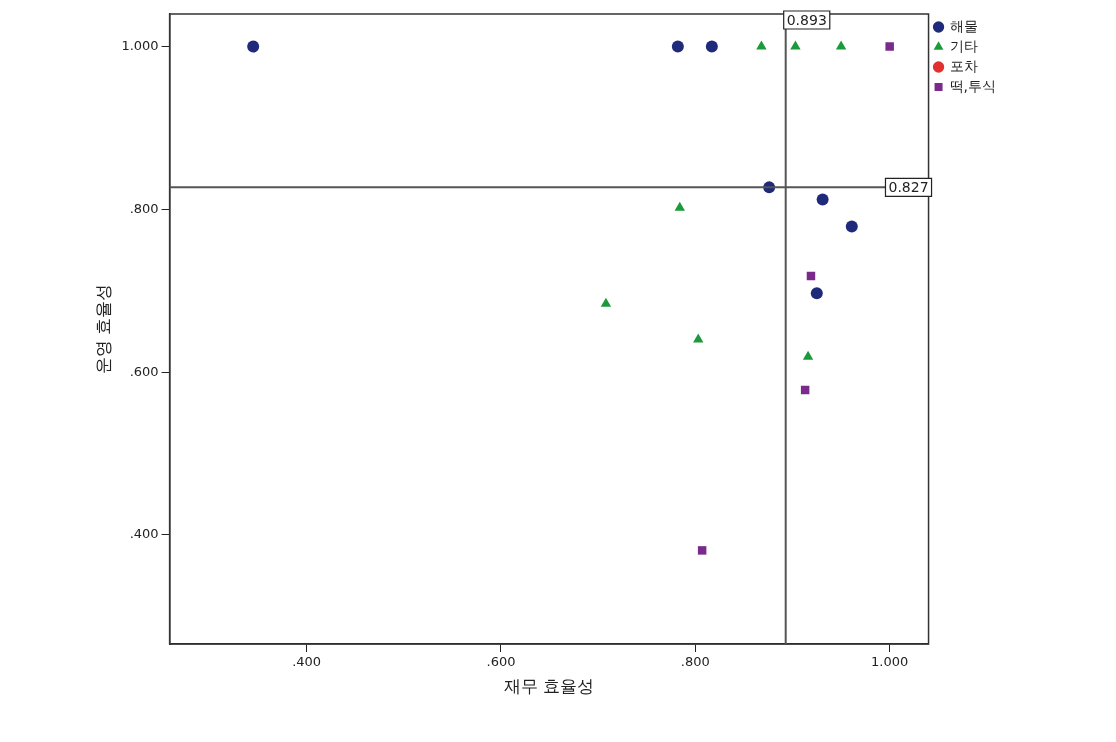 This screenshot has width=1116, height=742. Describe the element at coordinates (890, 662) in the screenshot. I see `x-tick-label: 1.000` at that location.